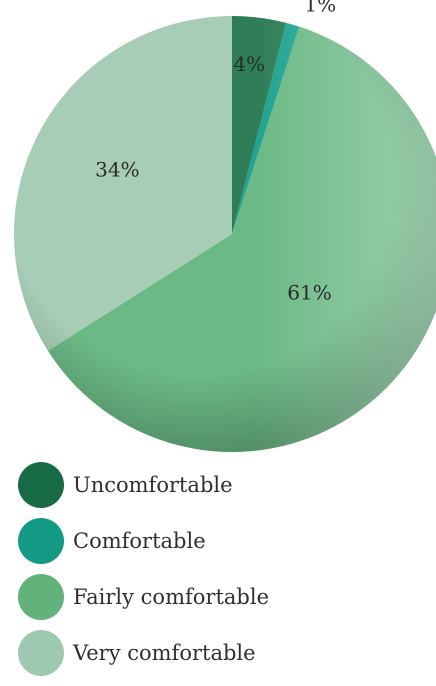  I want to click on slice-label-comfortable: 1%, so click(320, 8).